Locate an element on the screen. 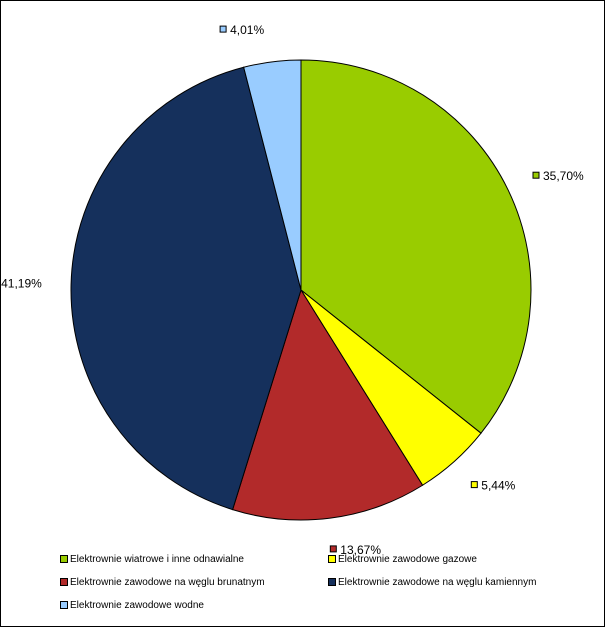 The width and height of the screenshot is (605, 627). data-label-swatch-gas is located at coordinates (474, 485).